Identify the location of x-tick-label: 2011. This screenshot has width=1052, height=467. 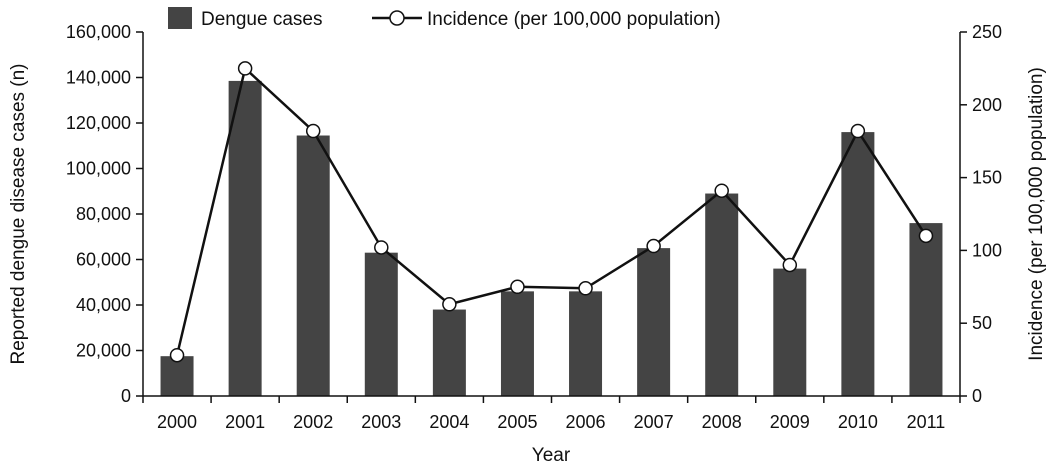
(926, 422).